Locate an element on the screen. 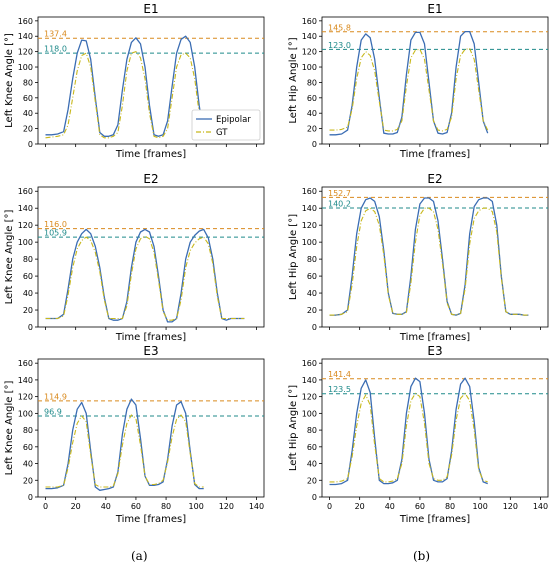 Image resolution: width=550 pixels, height=569 pixels. gt-max-label: 145.8 is located at coordinates (339, 27).